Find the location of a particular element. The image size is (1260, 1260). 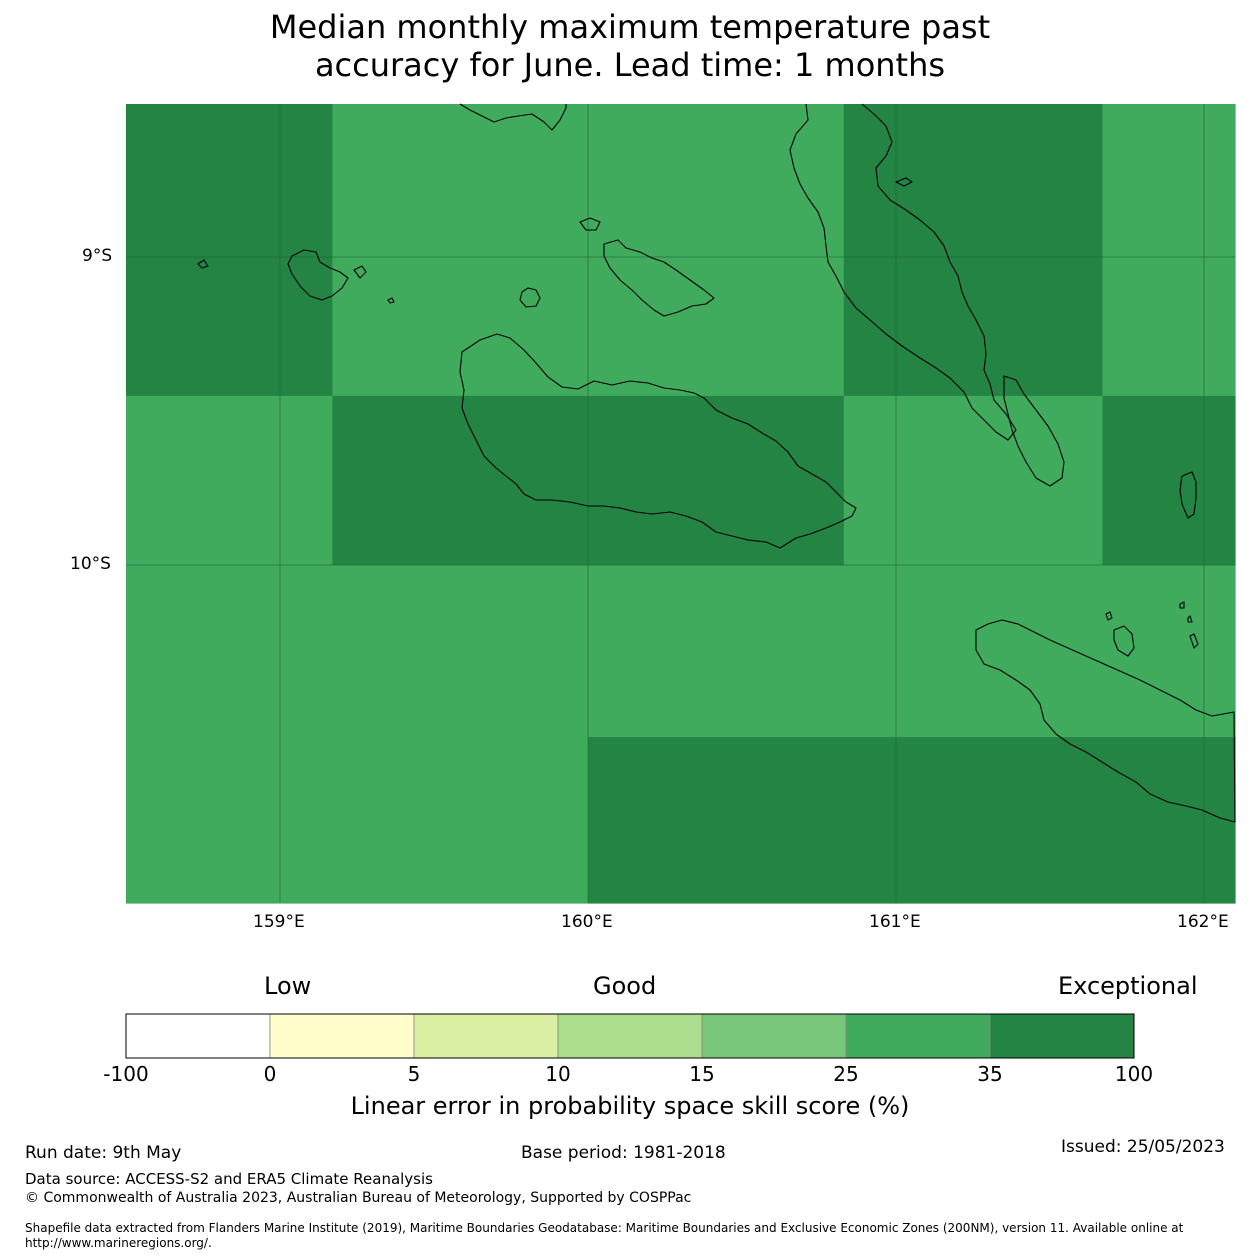

colorbar-frame is located at coordinates (630, 1036).